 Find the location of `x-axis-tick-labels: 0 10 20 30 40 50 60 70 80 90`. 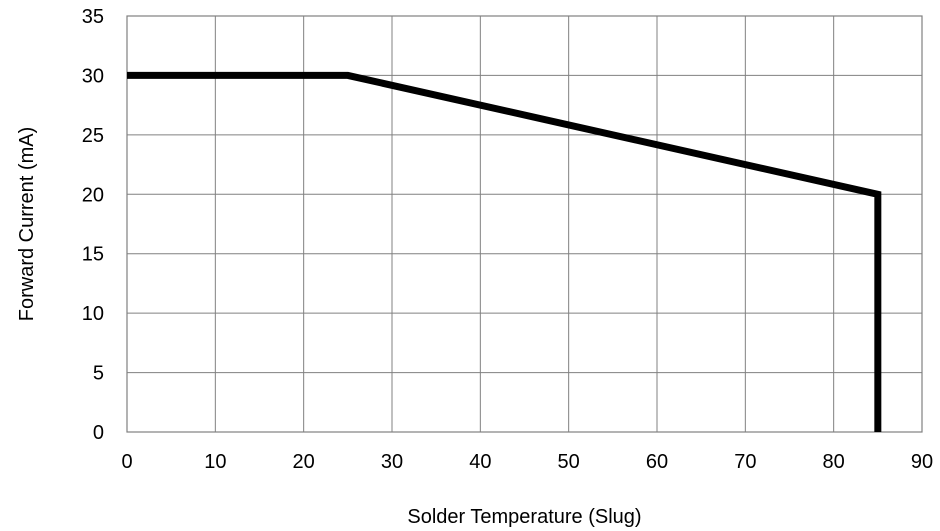

x-axis-tick-labels: 0 10 20 30 40 50 60 70 80 90 is located at coordinates (527, 462).